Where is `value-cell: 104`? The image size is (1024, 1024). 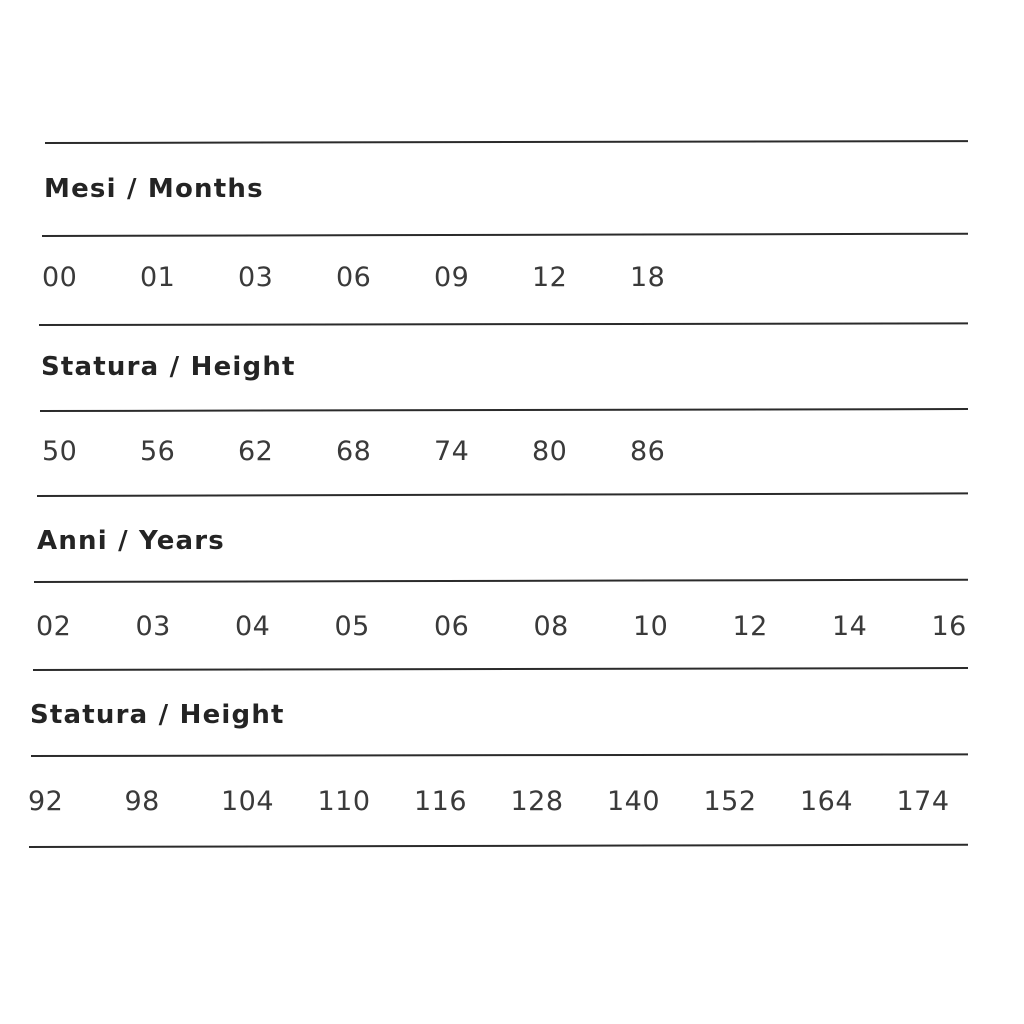 value-cell: 104 is located at coordinates (248, 801).